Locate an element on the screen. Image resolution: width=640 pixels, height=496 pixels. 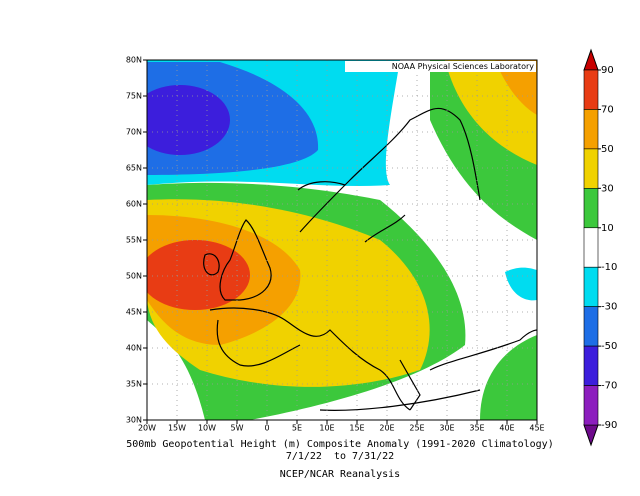
lat-label: 40N is located at coordinates (134, 348).